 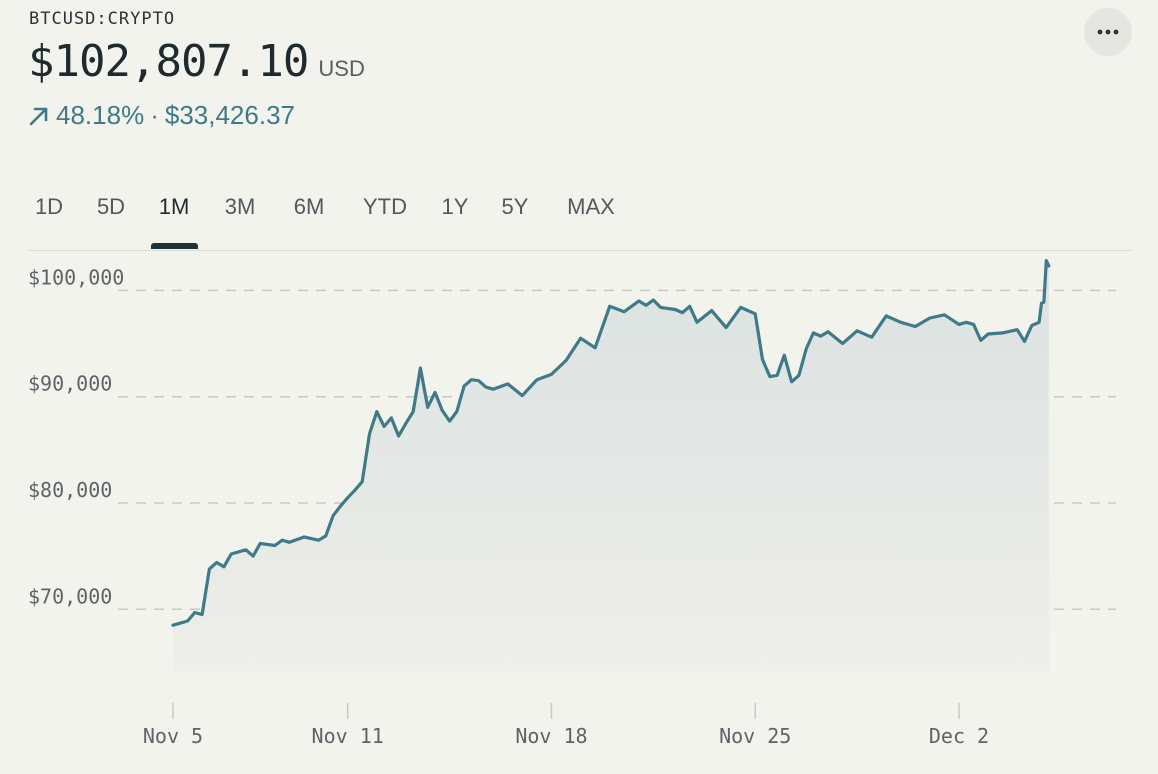 What do you see at coordinates (111, 206) in the screenshot?
I see `tab-5d: 5D` at bounding box center [111, 206].